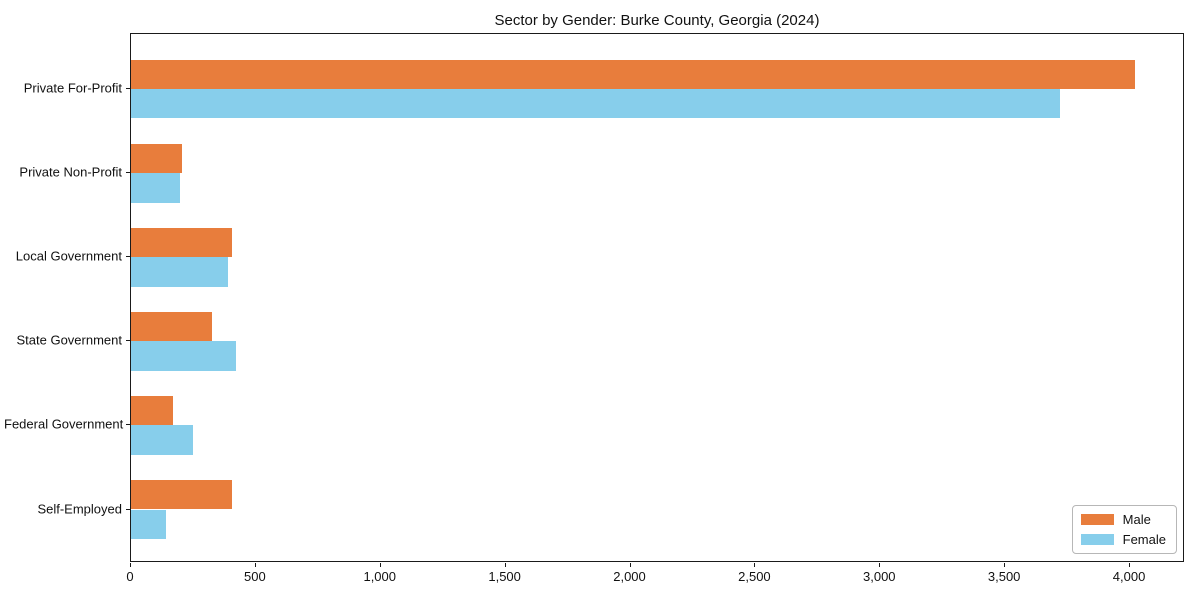  Describe the element at coordinates (1124, 529) in the screenshot. I see `legend: Male Female` at that location.